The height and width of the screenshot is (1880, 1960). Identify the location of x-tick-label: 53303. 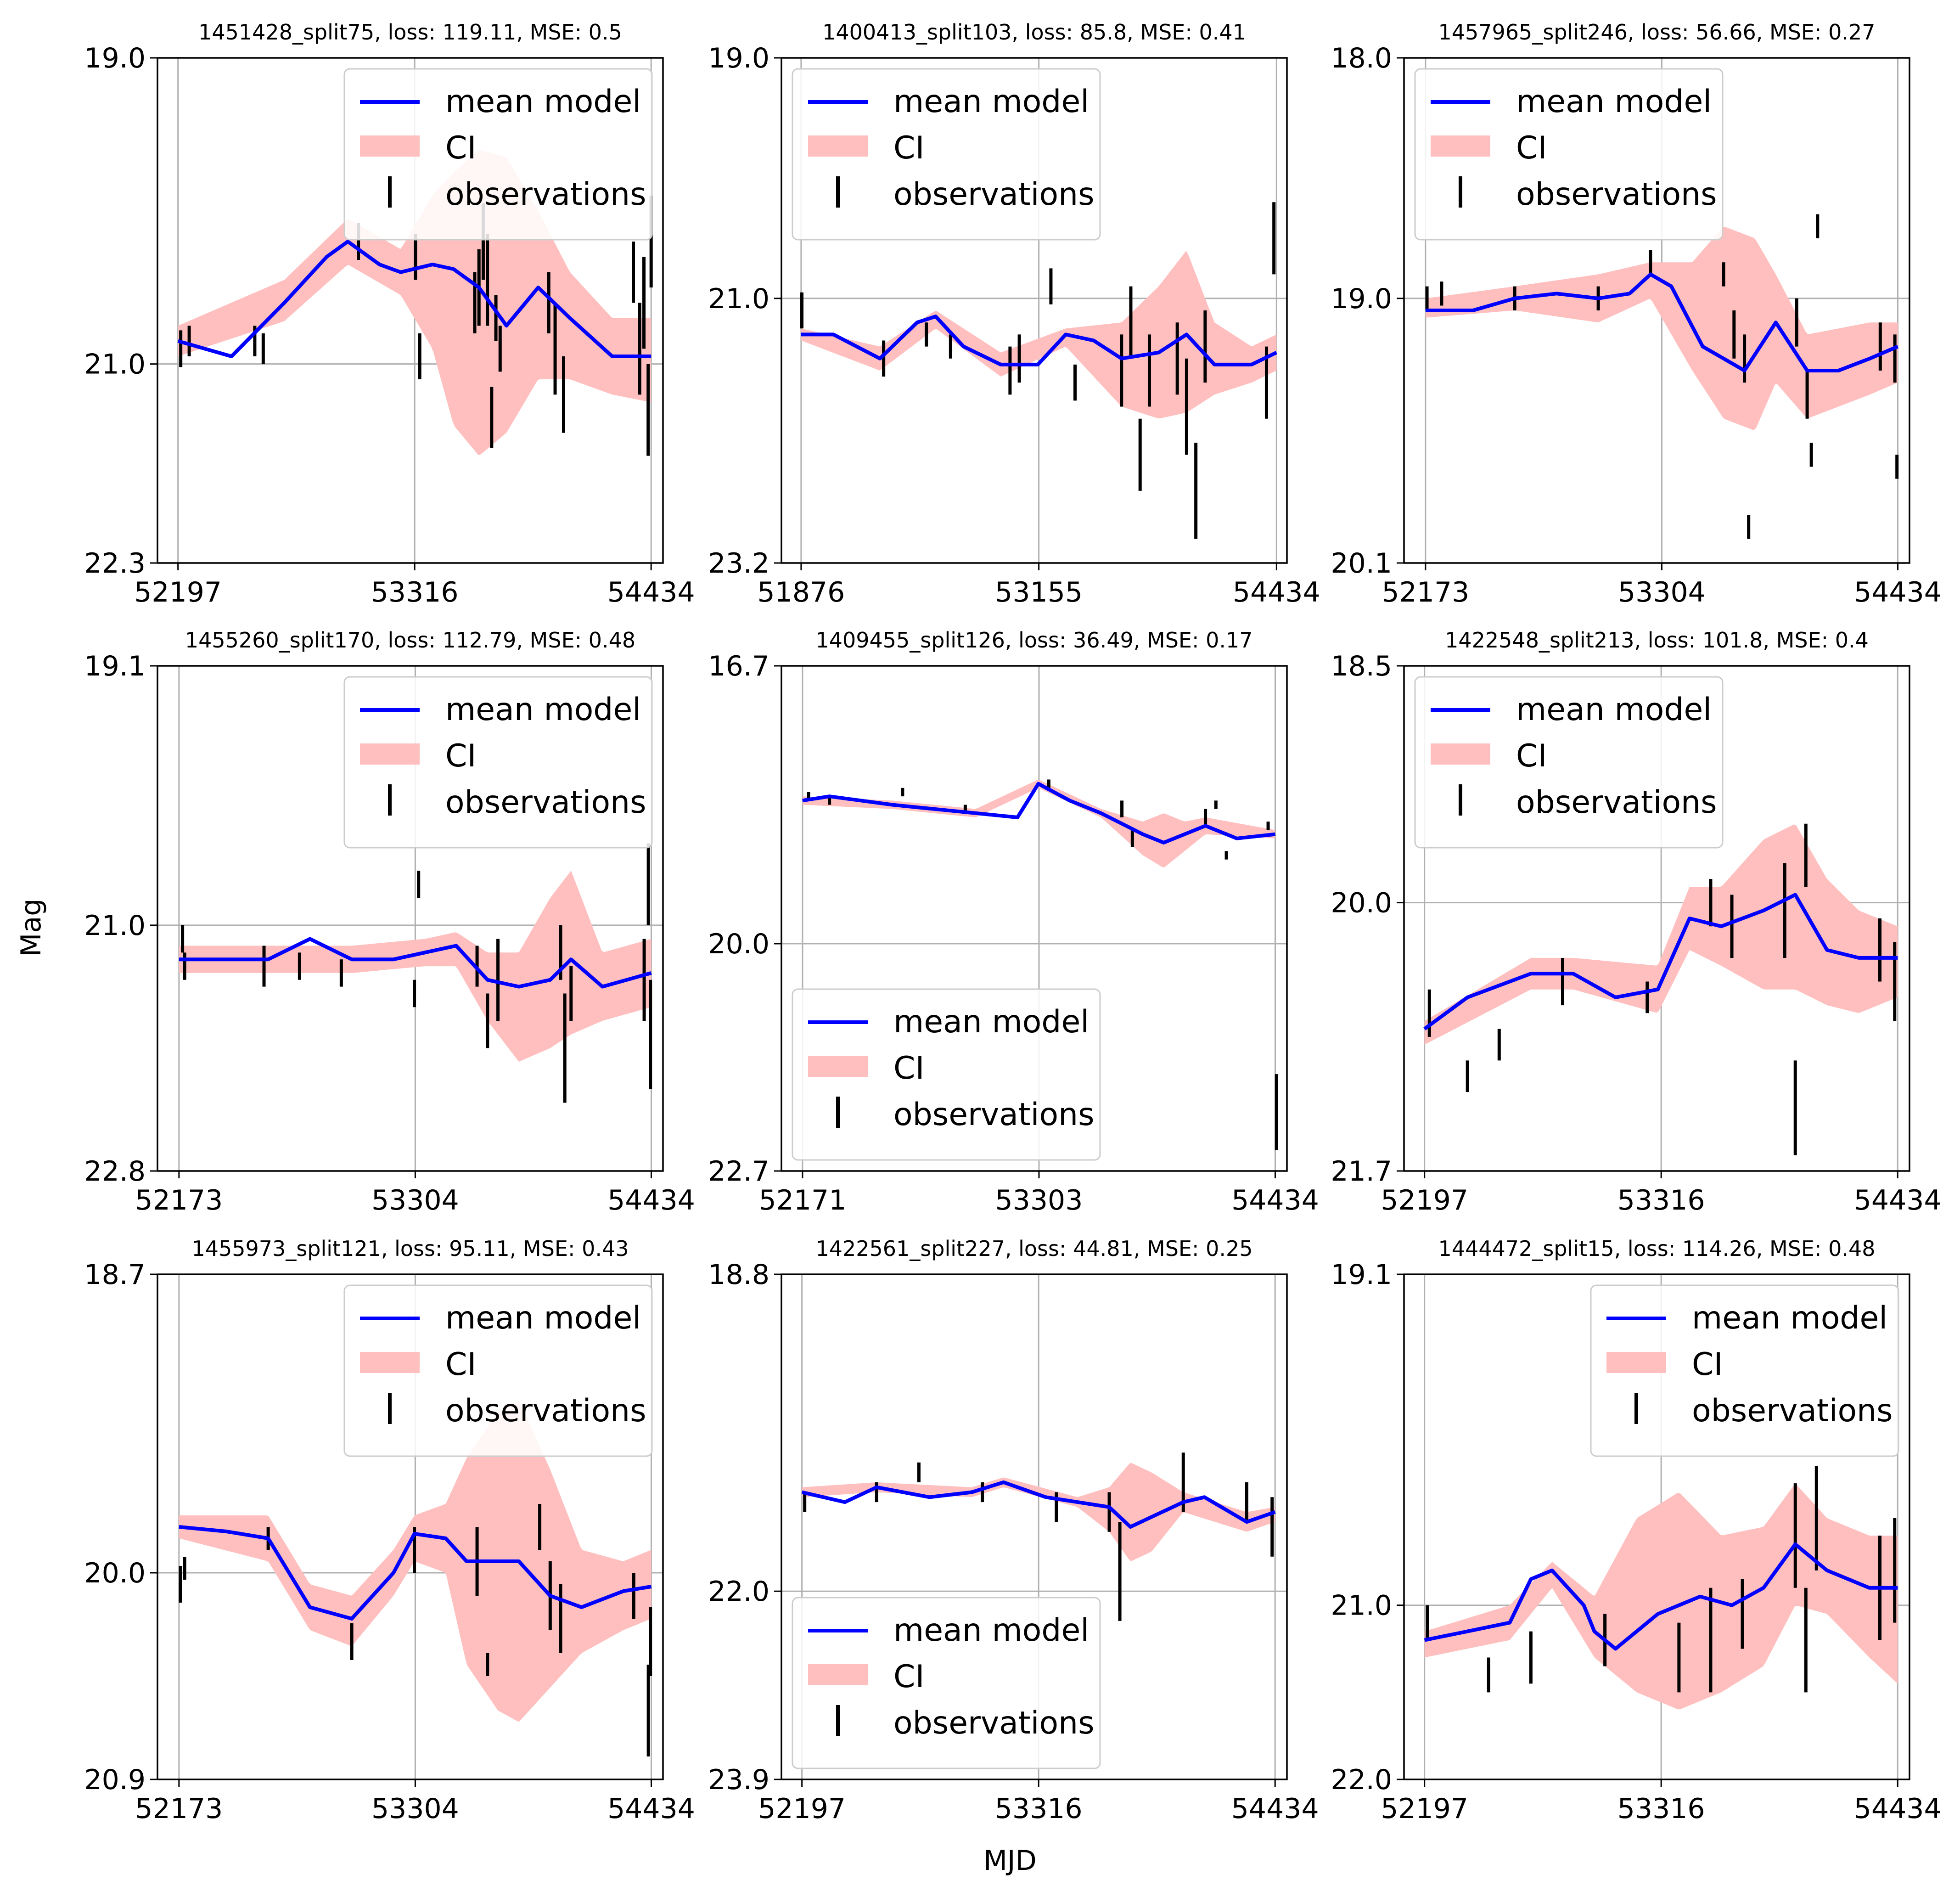
(1039, 1200).